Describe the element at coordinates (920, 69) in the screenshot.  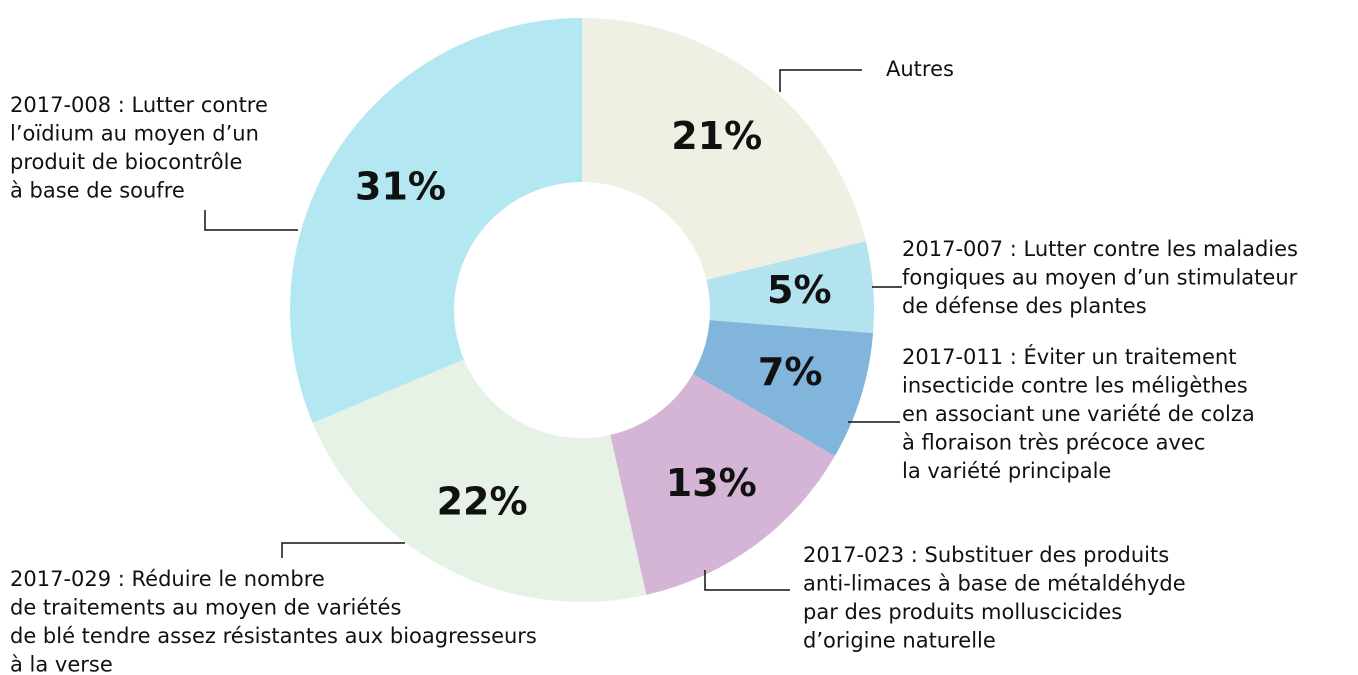
I see `slice-label: Autres` at that location.